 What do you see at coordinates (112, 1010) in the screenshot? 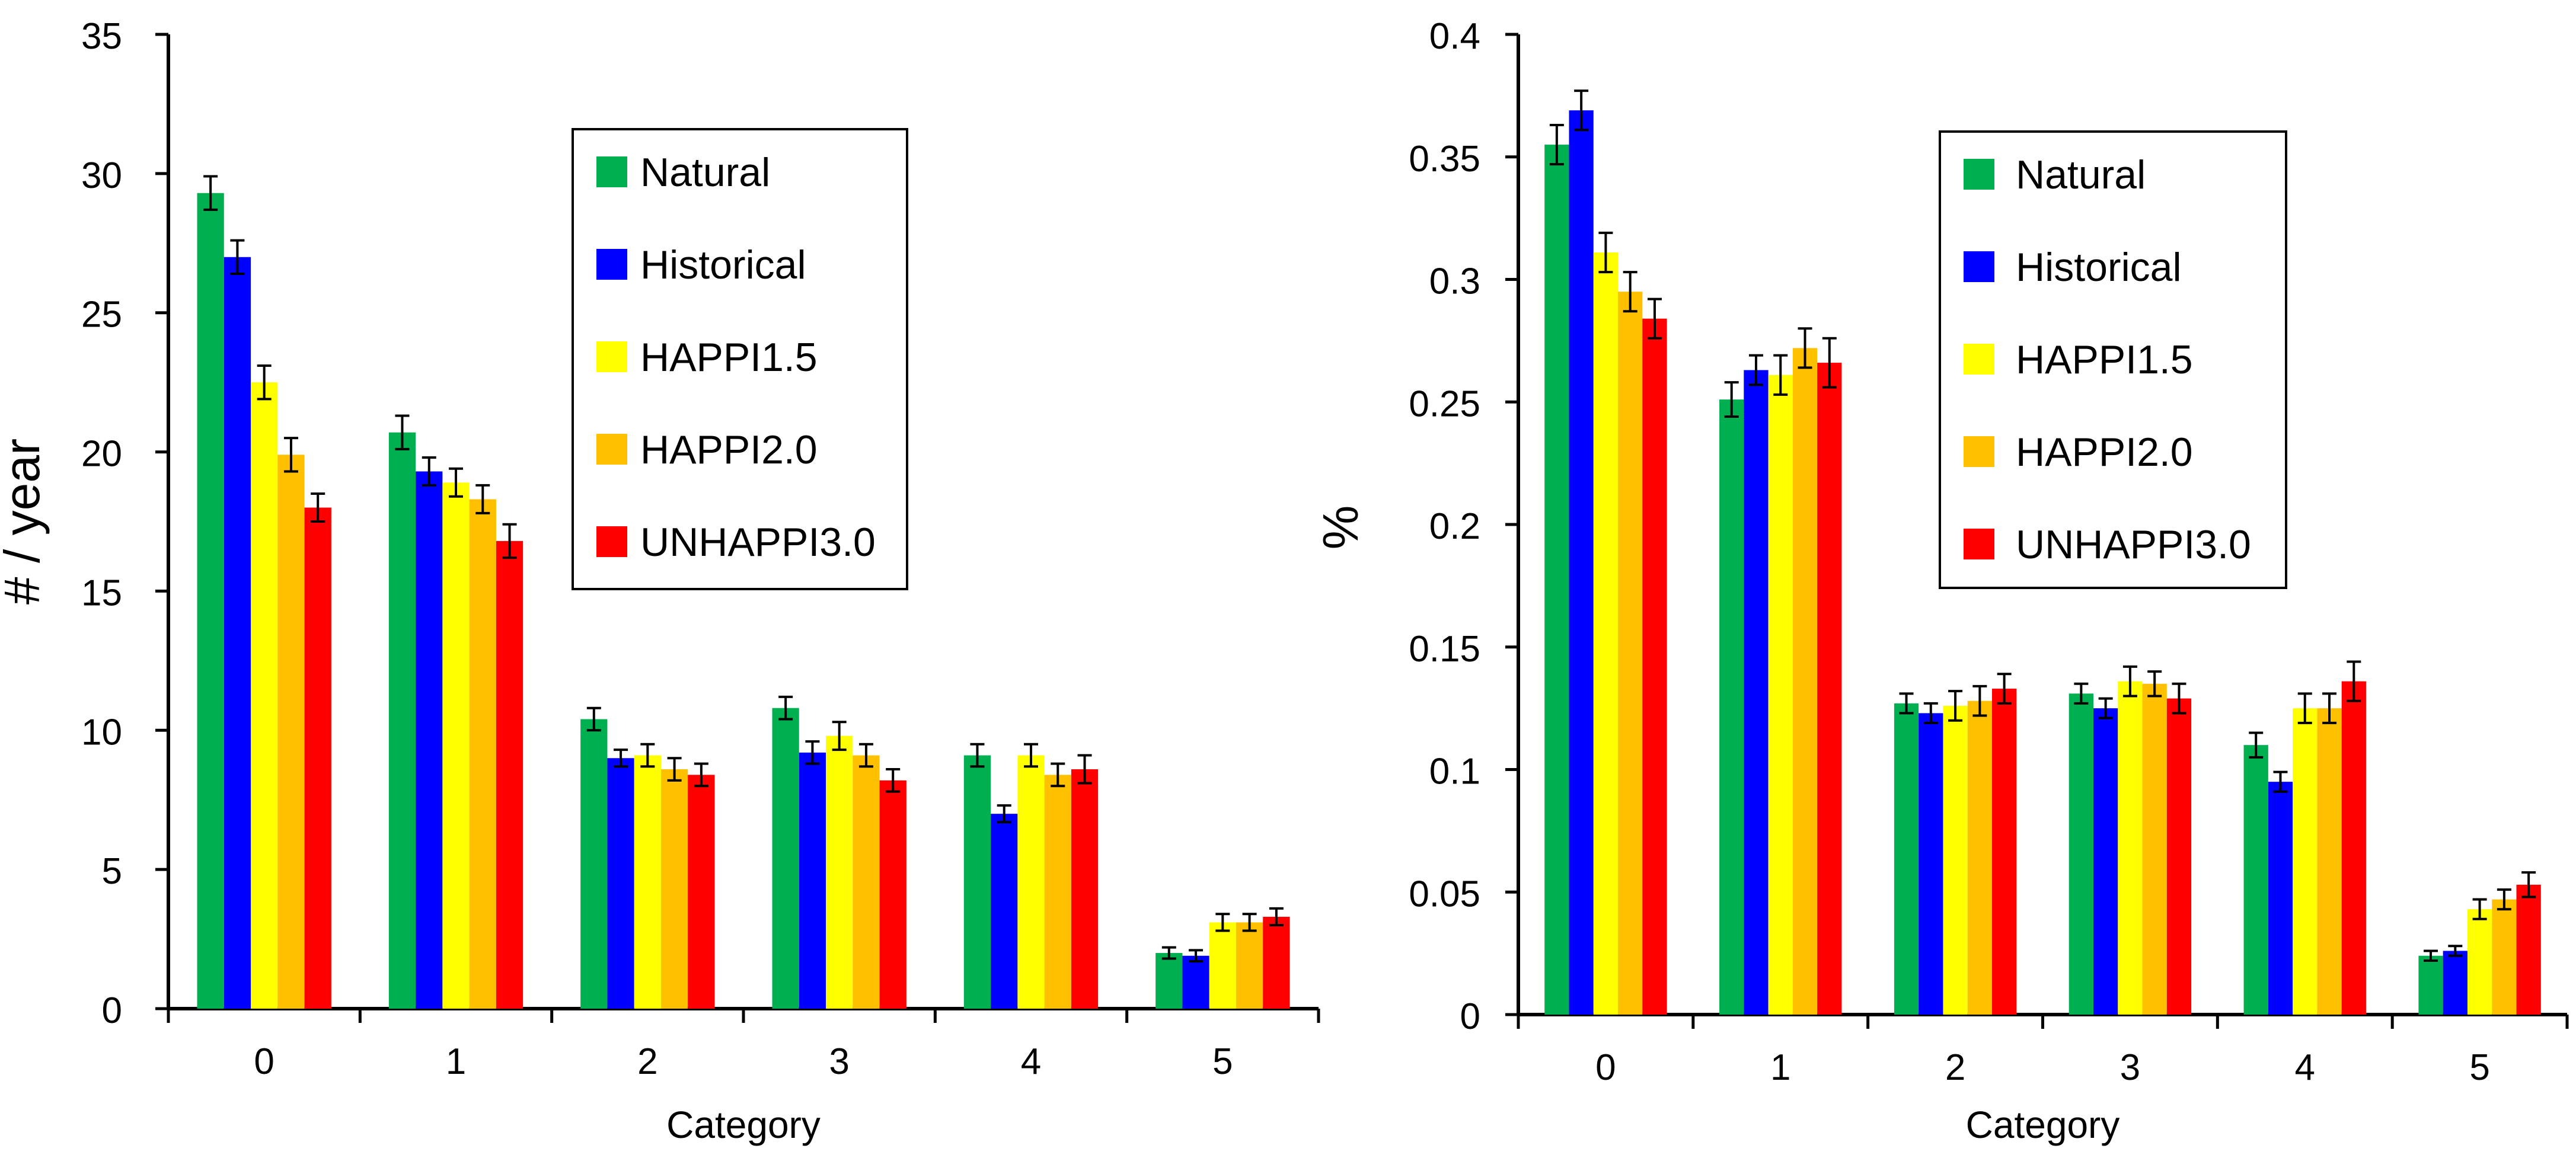
I see `left-y-tick-label: 0` at bounding box center [112, 1010].